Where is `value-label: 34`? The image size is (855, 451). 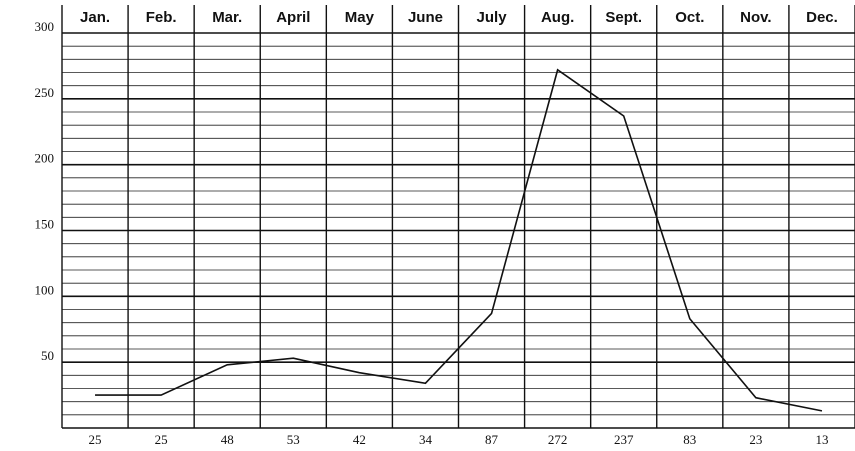 value-label: 34 is located at coordinates (426, 439).